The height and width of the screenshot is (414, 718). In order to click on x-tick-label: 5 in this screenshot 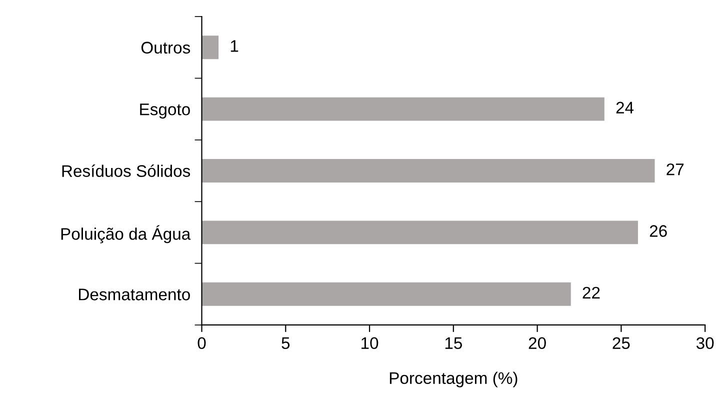, I will do `click(286, 343)`.